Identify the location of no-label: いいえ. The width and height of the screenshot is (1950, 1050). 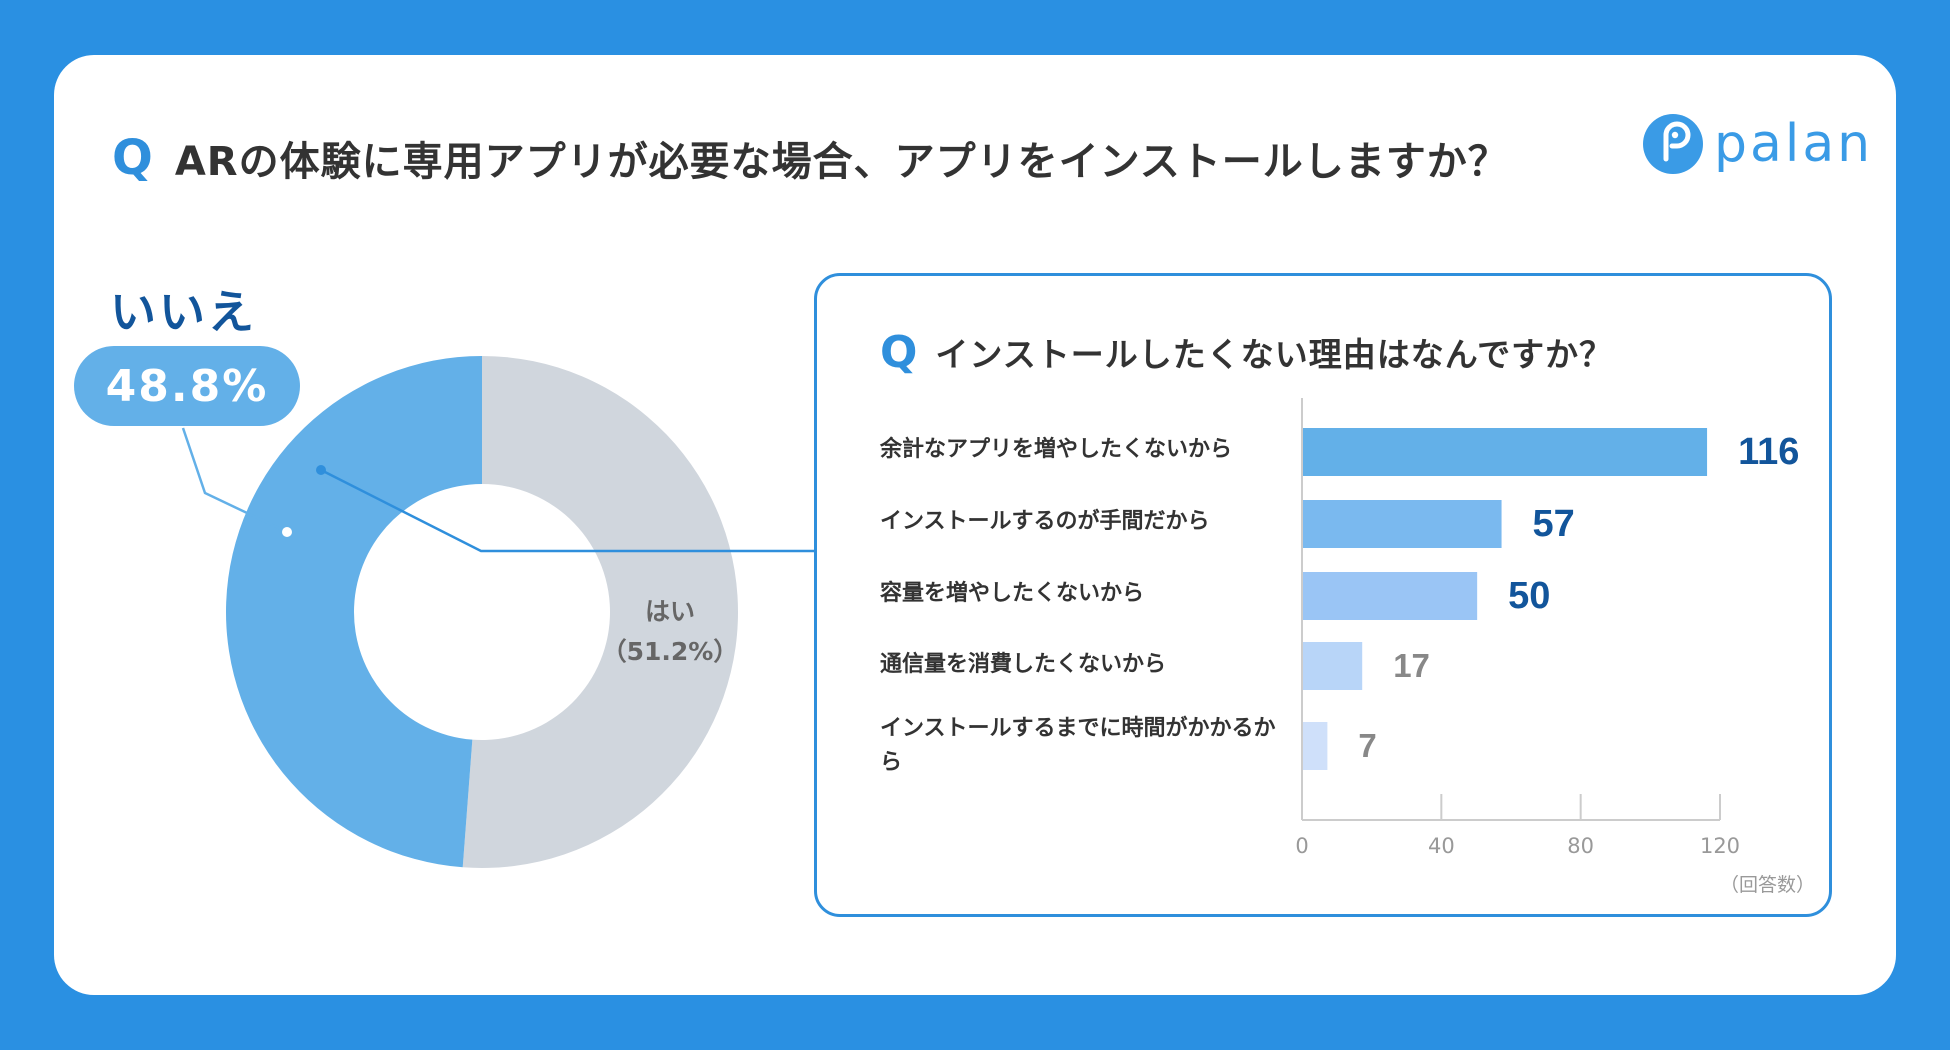
(183, 312).